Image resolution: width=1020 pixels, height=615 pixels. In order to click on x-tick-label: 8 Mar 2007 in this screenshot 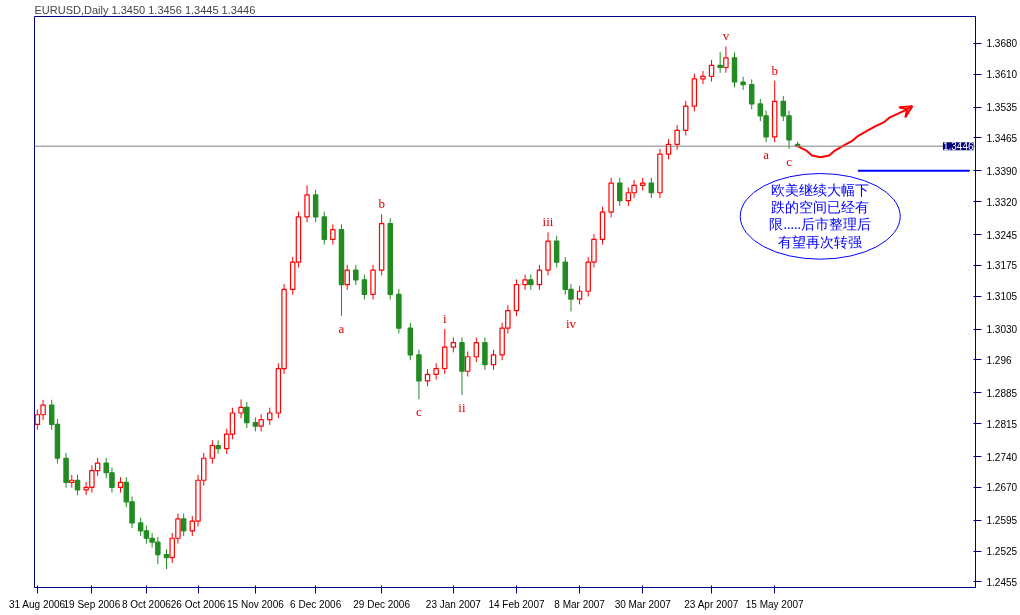, I will do `click(580, 604)`.